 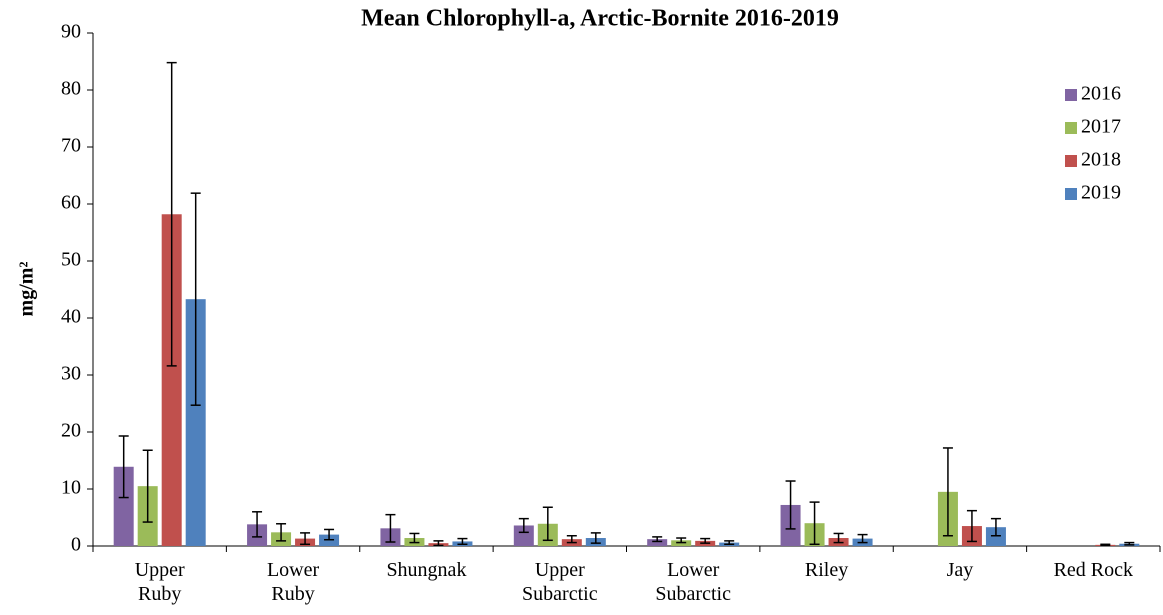 I want to click on legend-label: 2017, so click(x=1101, y=127).